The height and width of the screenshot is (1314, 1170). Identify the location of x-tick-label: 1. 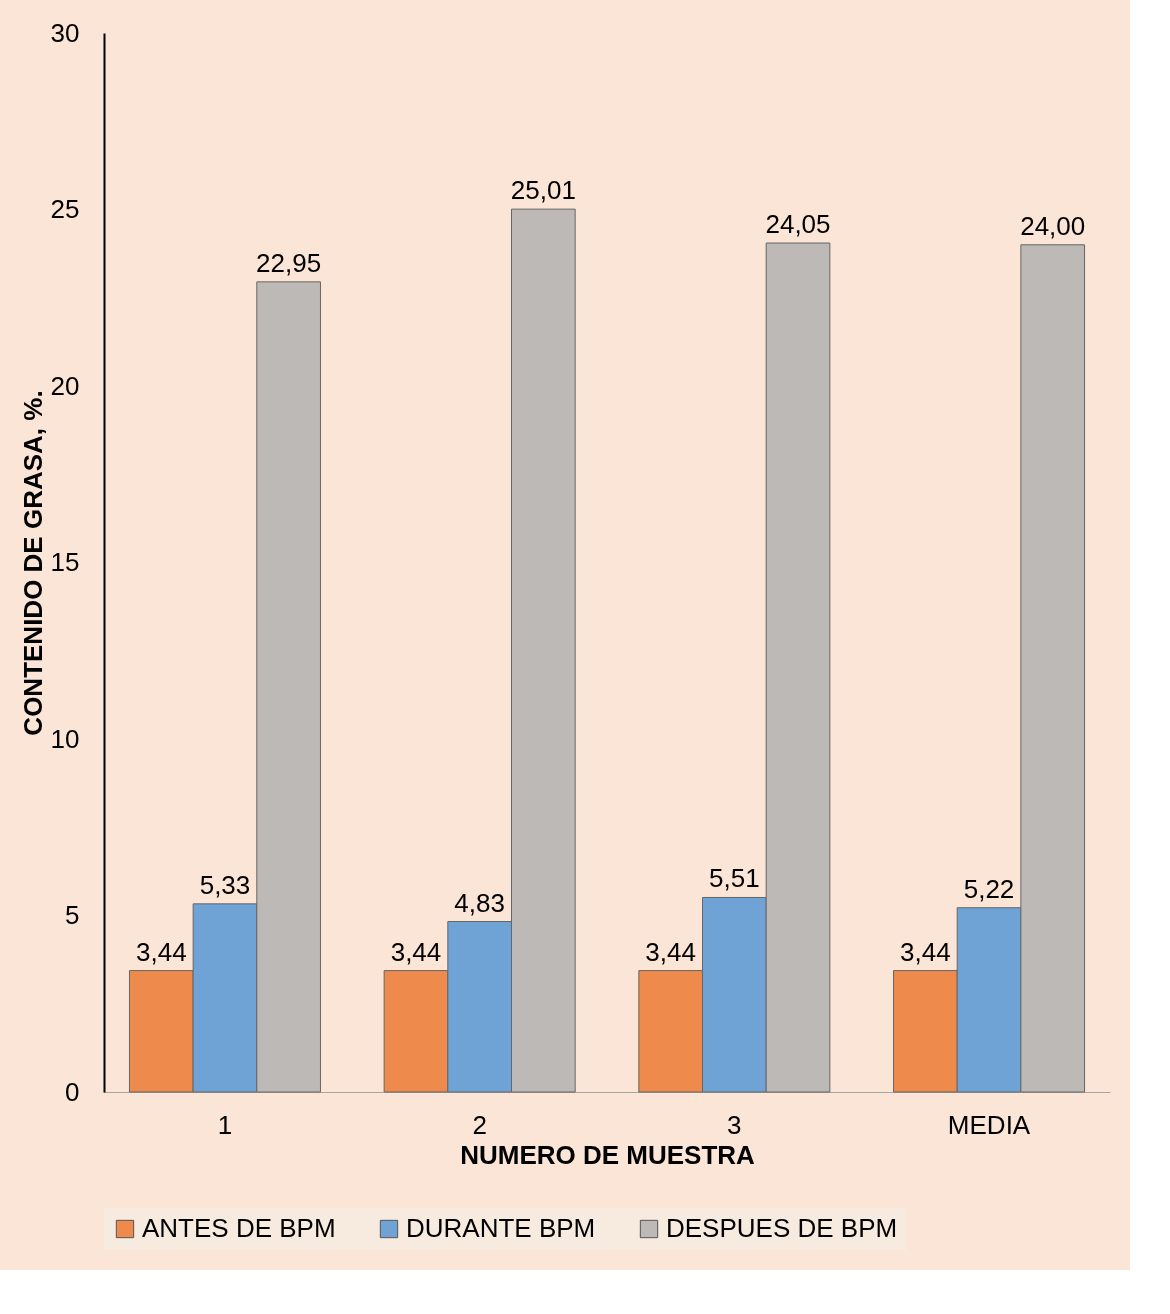
(225, 1124).